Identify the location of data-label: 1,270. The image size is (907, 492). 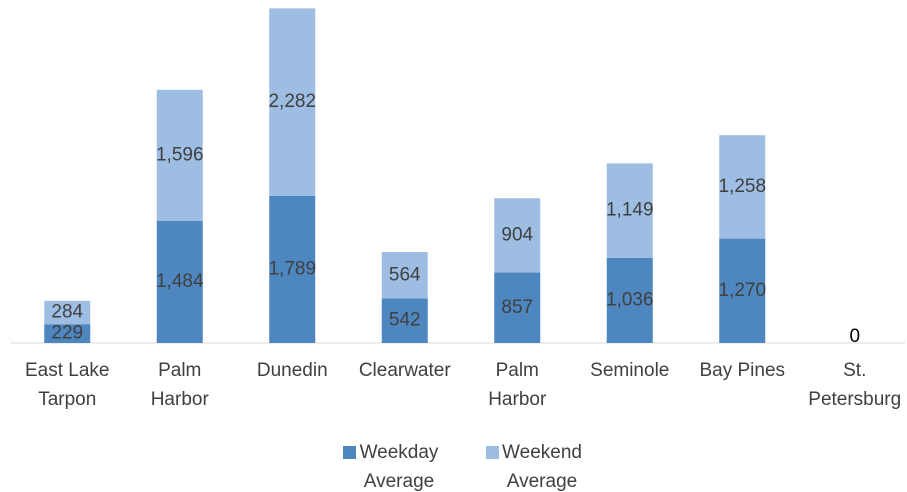
(742, 290).